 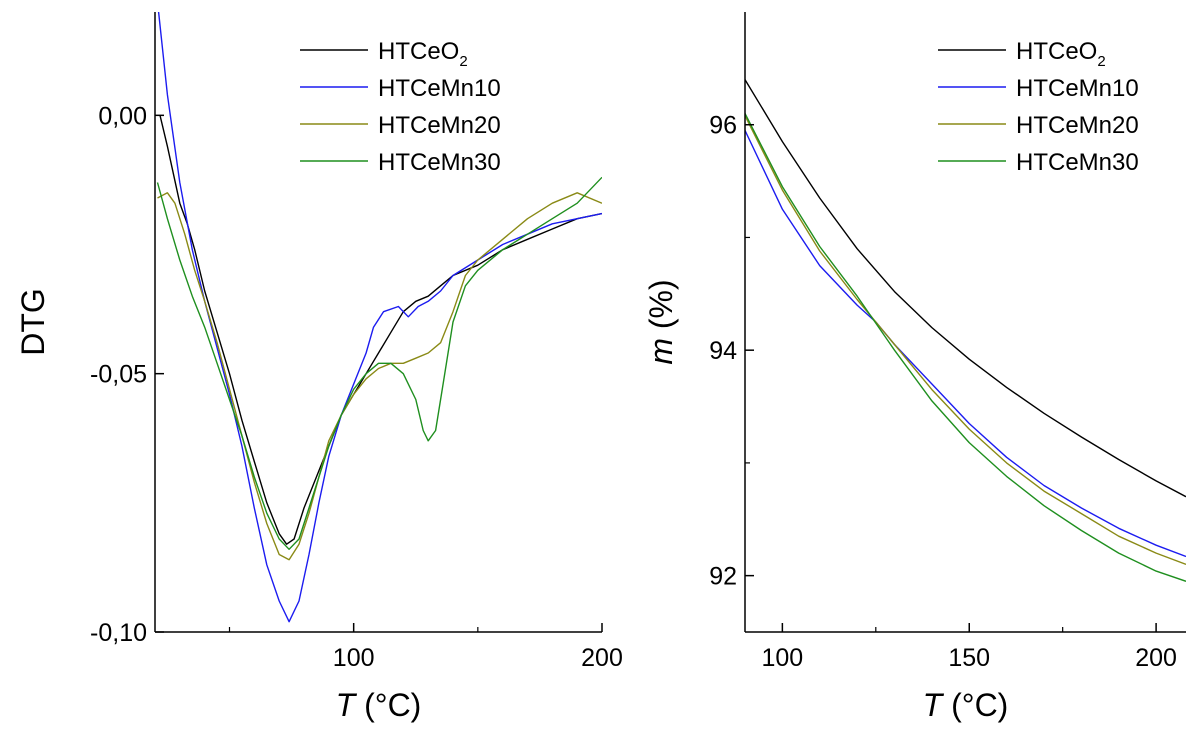 I want to click on y-tick-label: -0,10, so click(x=118, y=633).